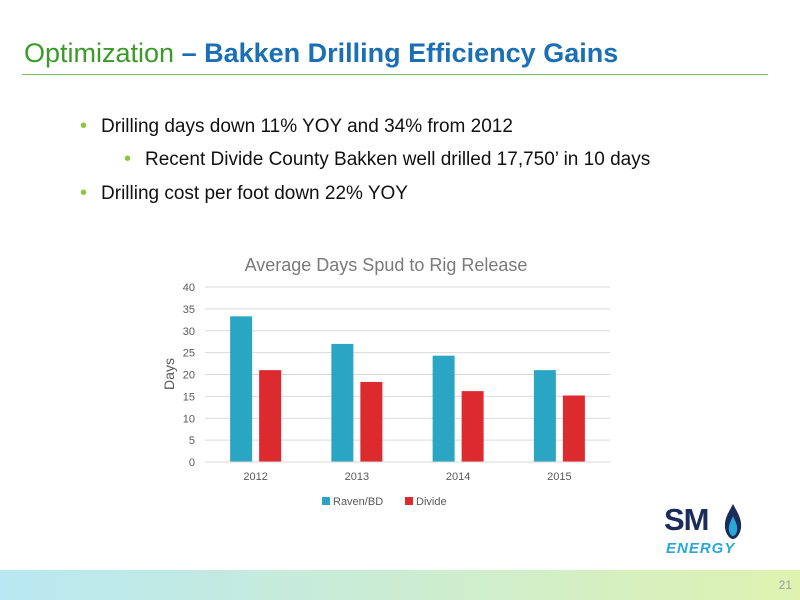 The width and height of the screenshot is (800, 600). What do you see at coordinates (189, 419) in the screenshot?
I see `y-tick-label: 10` at bounding box center [189, 419].